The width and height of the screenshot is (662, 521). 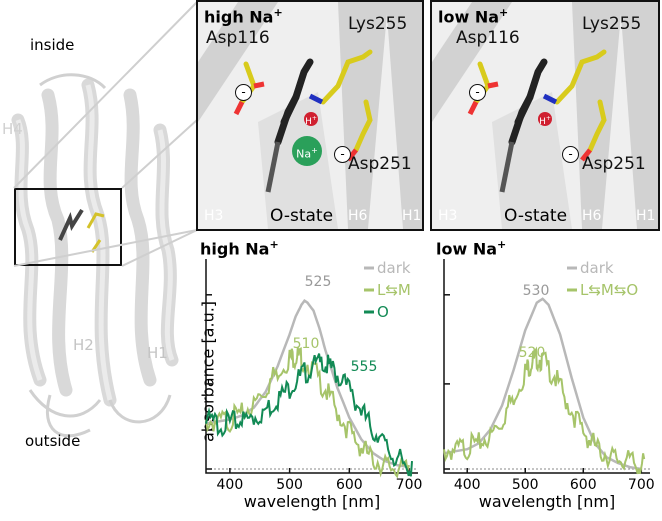 I want to click on series-line-dark, so click(x=542, y=384).